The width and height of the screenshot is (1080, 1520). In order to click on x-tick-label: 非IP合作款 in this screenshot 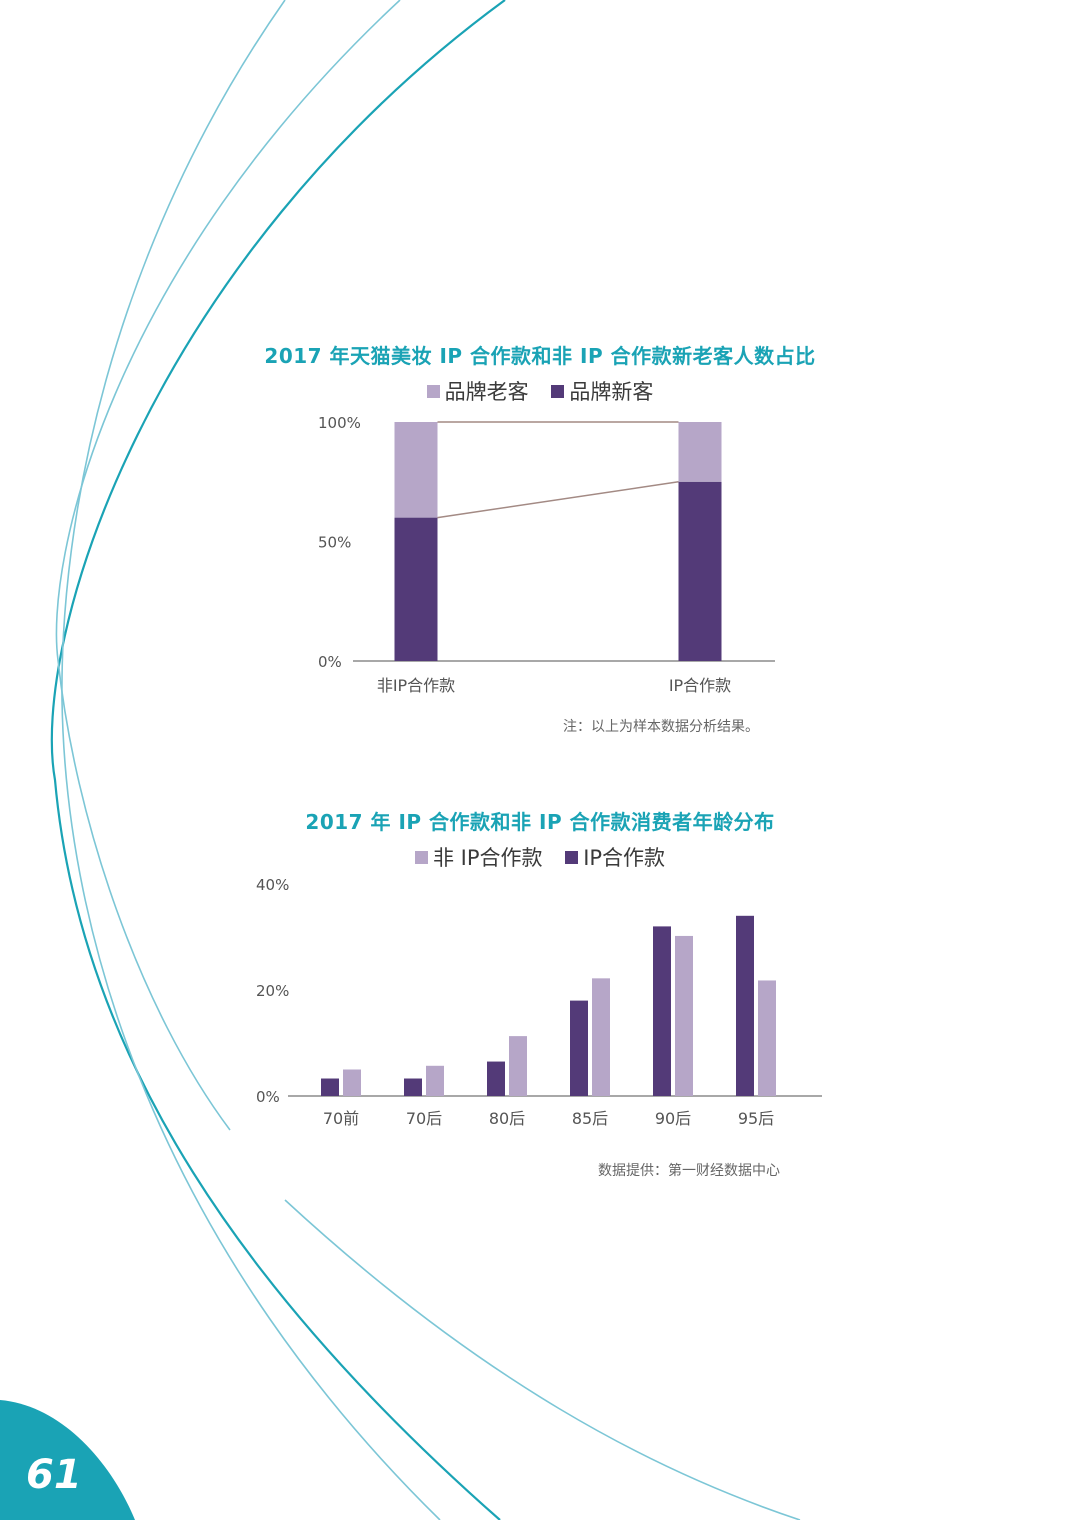, I will do `click(416, 685)`.